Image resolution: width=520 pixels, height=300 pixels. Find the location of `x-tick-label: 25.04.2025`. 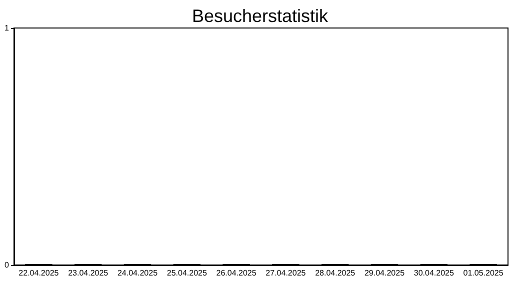

x-tick-label: 25.04.2025 is located at coordinates (187, 273).